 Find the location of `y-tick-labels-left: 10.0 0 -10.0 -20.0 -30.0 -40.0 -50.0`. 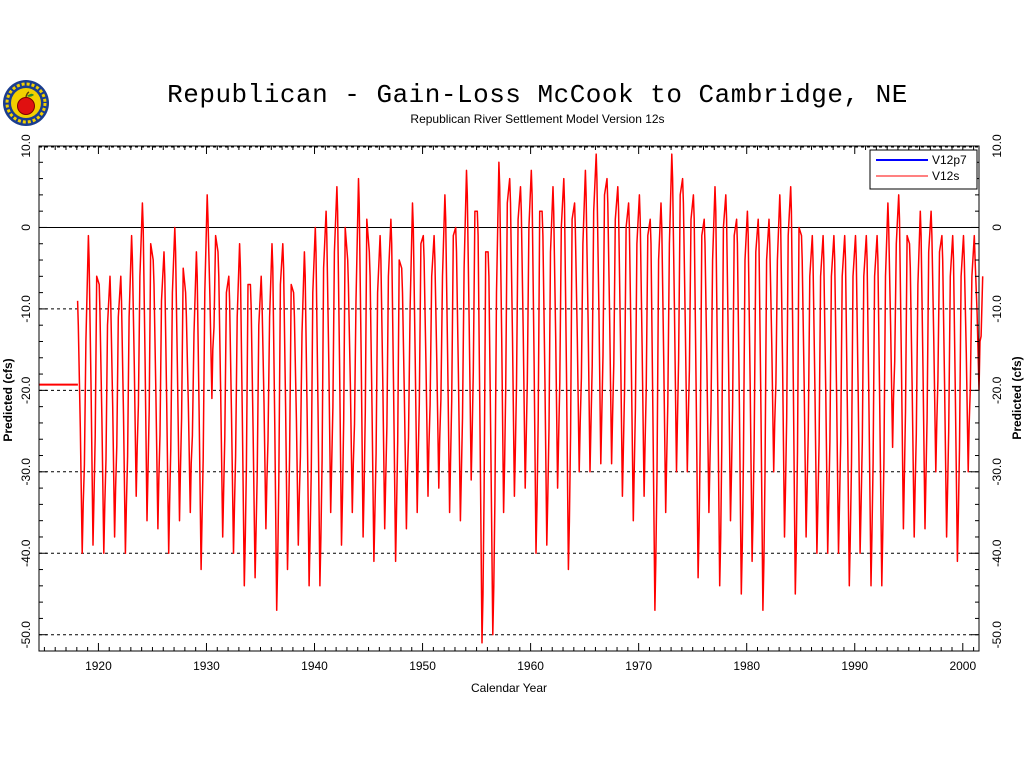

y-tick-labels-left: 10.0 0 -10.0 -20.0 -30.0 -40.0 -50.0 is located at coordinates (26, 391).